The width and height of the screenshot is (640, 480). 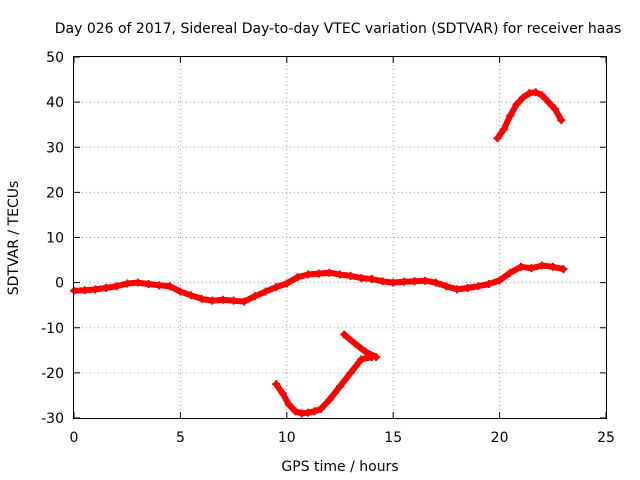 I want to click on x-axis-label: GPS time / hours, so click(x=339, y=467).